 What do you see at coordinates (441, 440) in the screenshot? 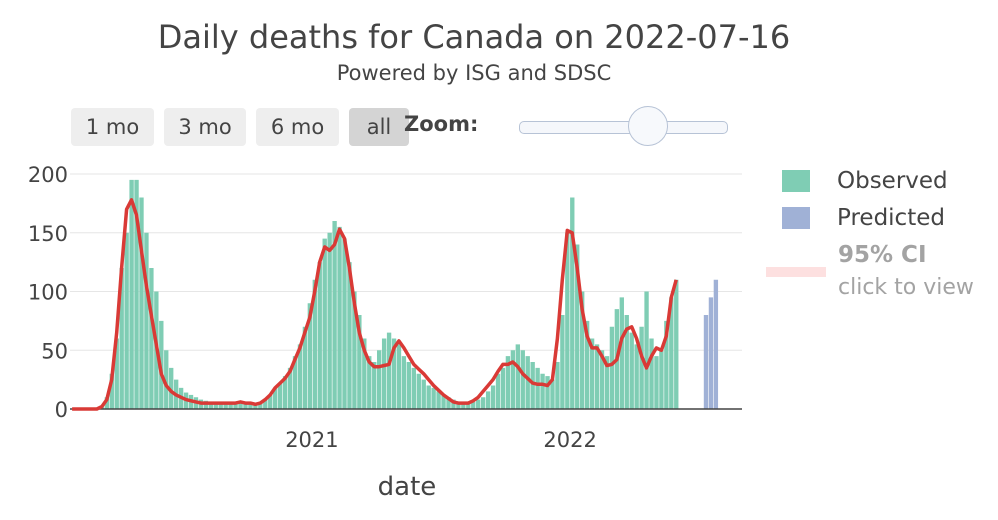
I see `x-tick-labels: 2021 2022` at bounding box center [441, 440].